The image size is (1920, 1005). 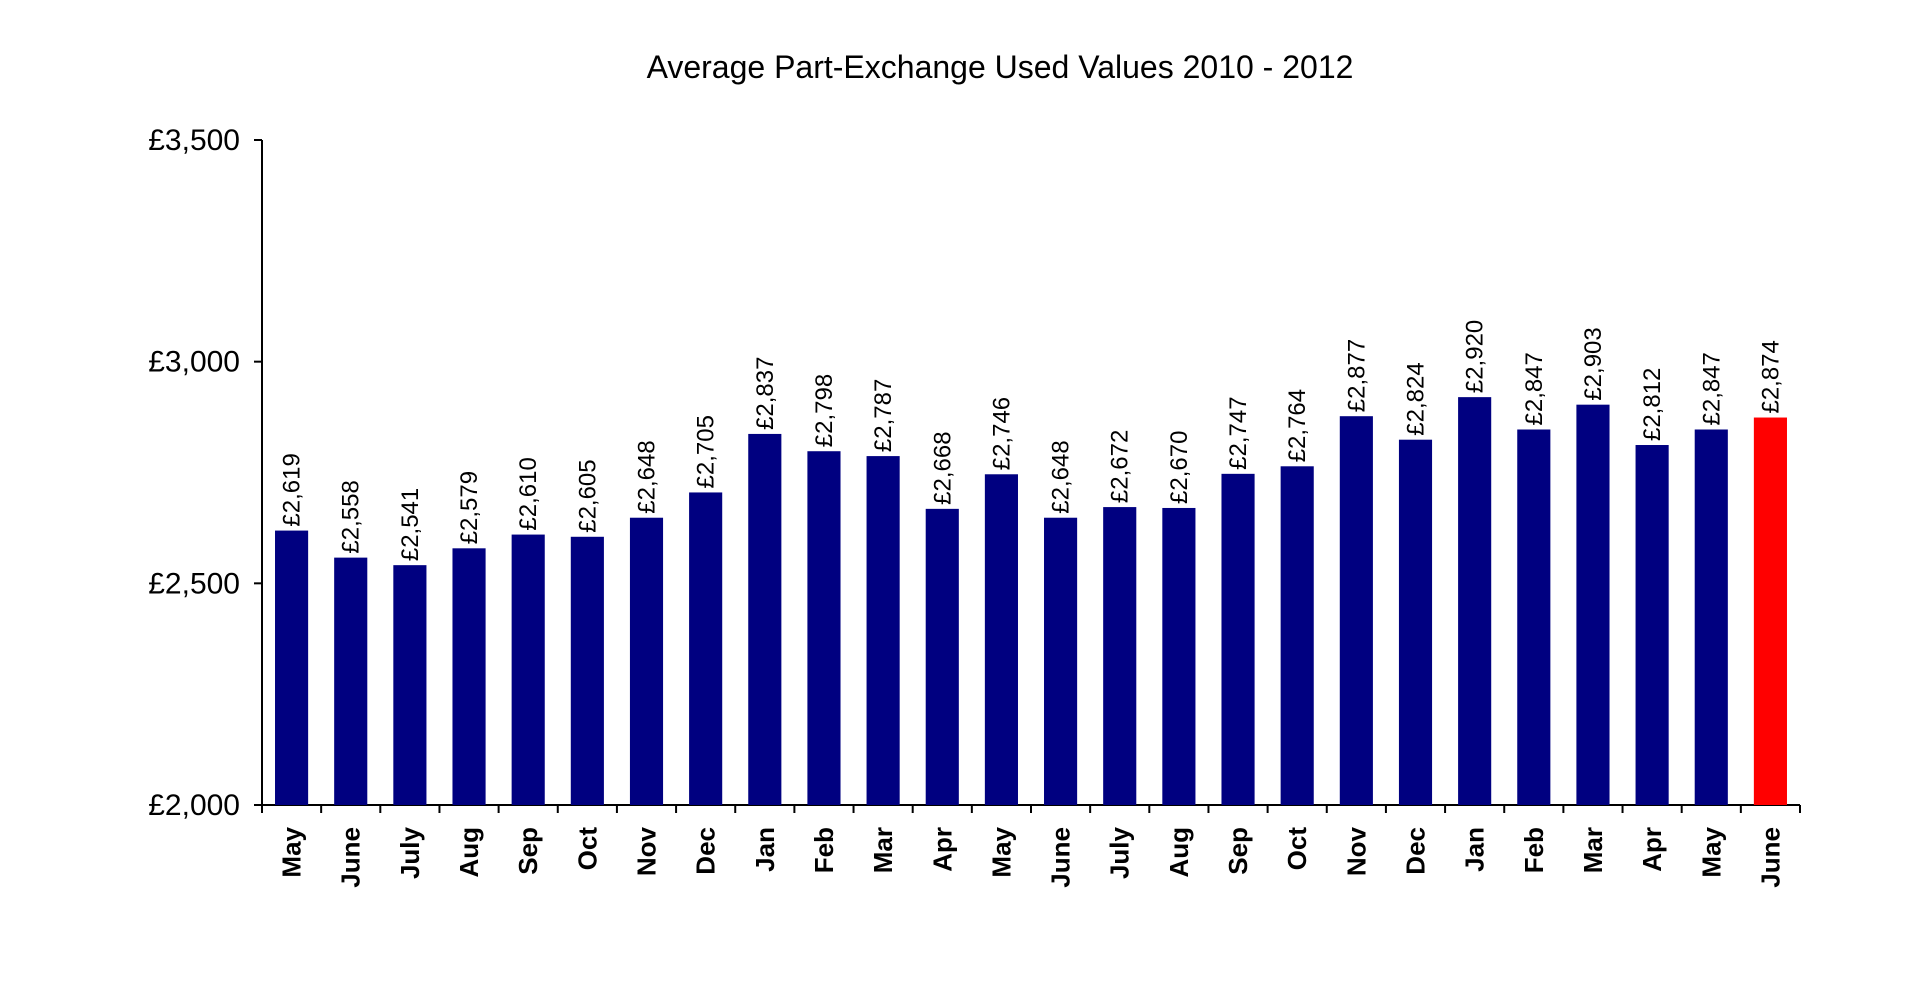 I want to click on data-label: £2,787, so click(x=883, y=415).